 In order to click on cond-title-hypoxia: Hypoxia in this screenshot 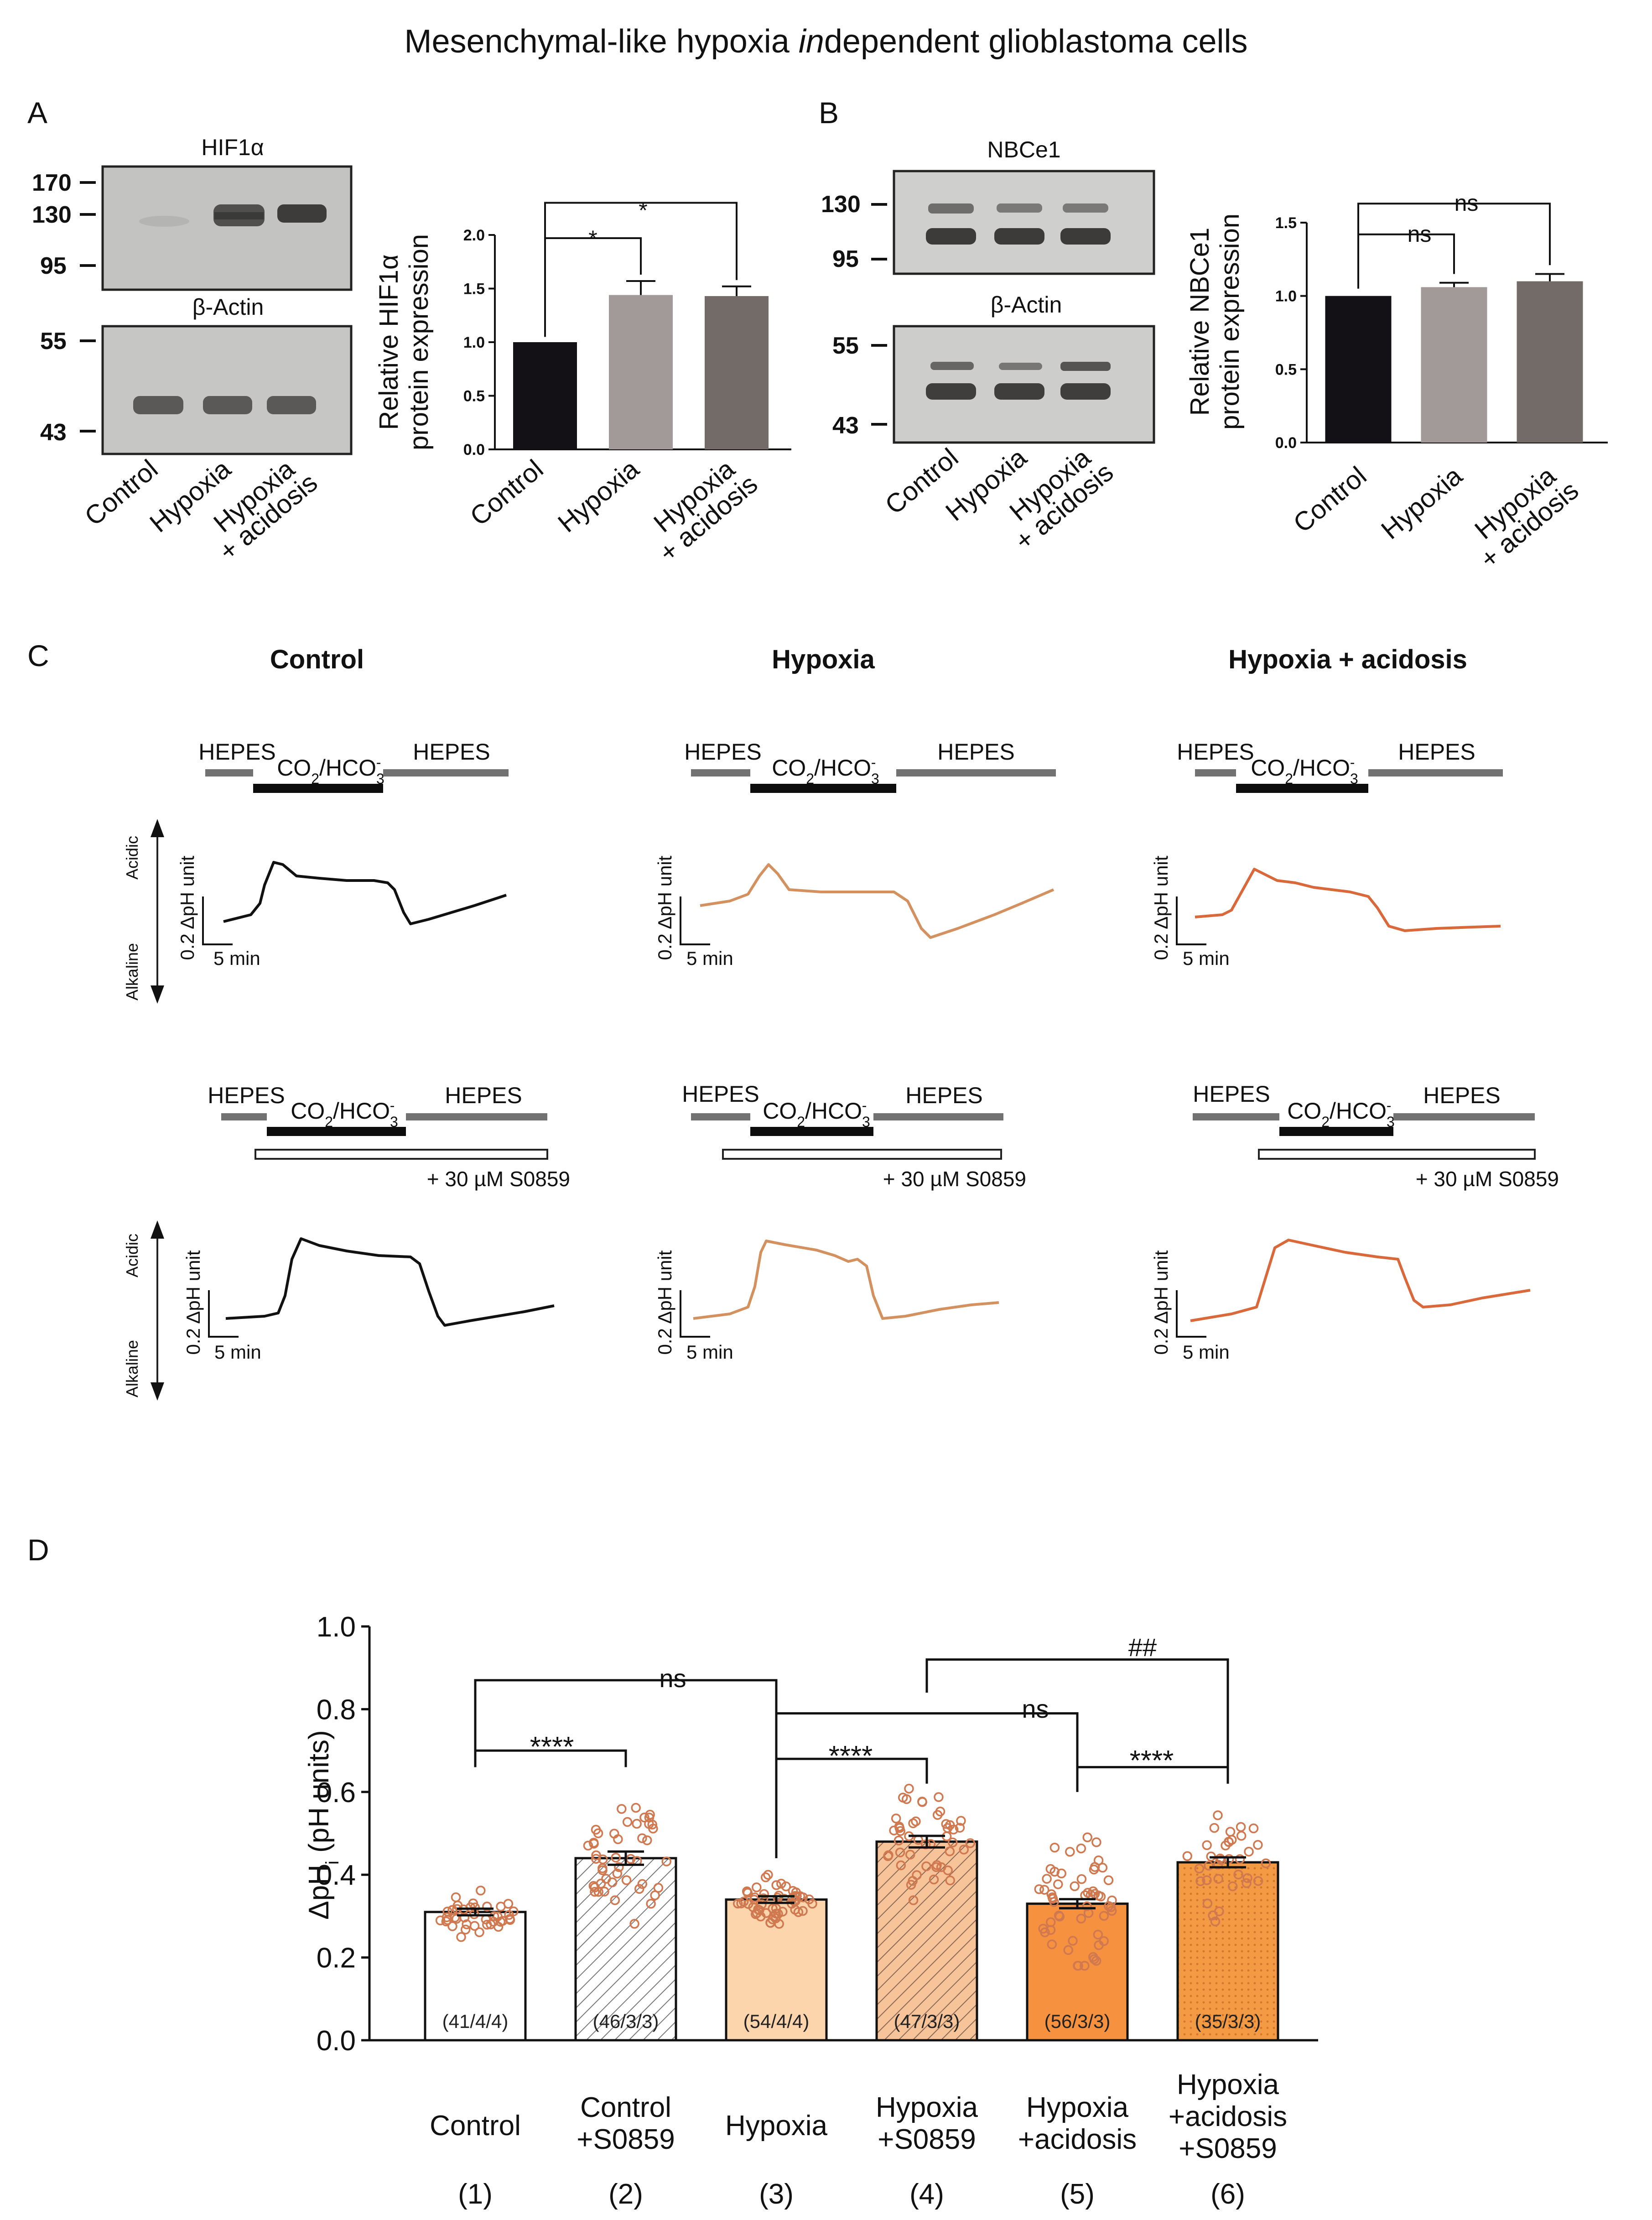, I will do `click(824, 659)`.